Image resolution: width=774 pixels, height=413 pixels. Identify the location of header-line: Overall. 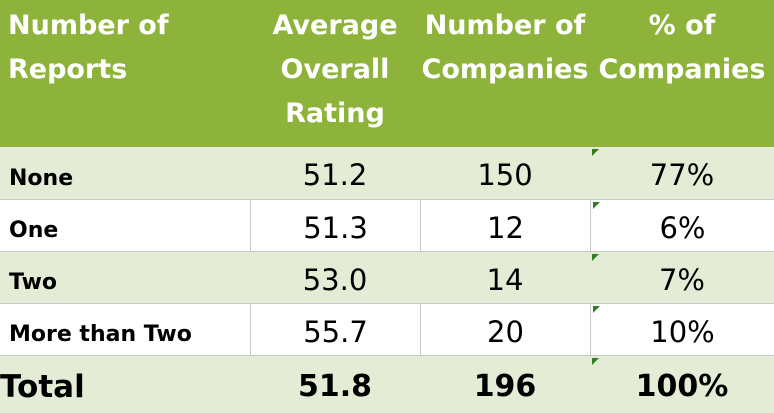
(335, 69).